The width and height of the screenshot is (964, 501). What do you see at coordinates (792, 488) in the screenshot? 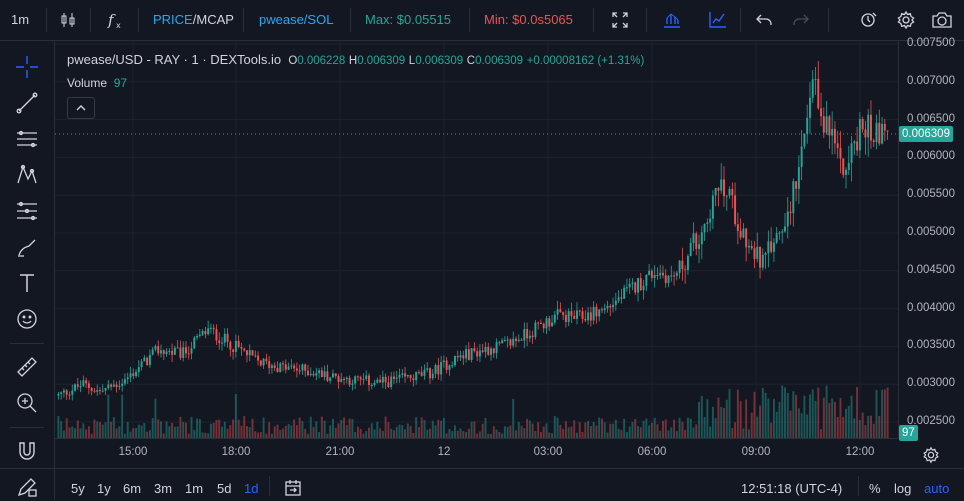
I see `clock: 12:51:18 (UTC-4)` at bounding box center [792, 488].